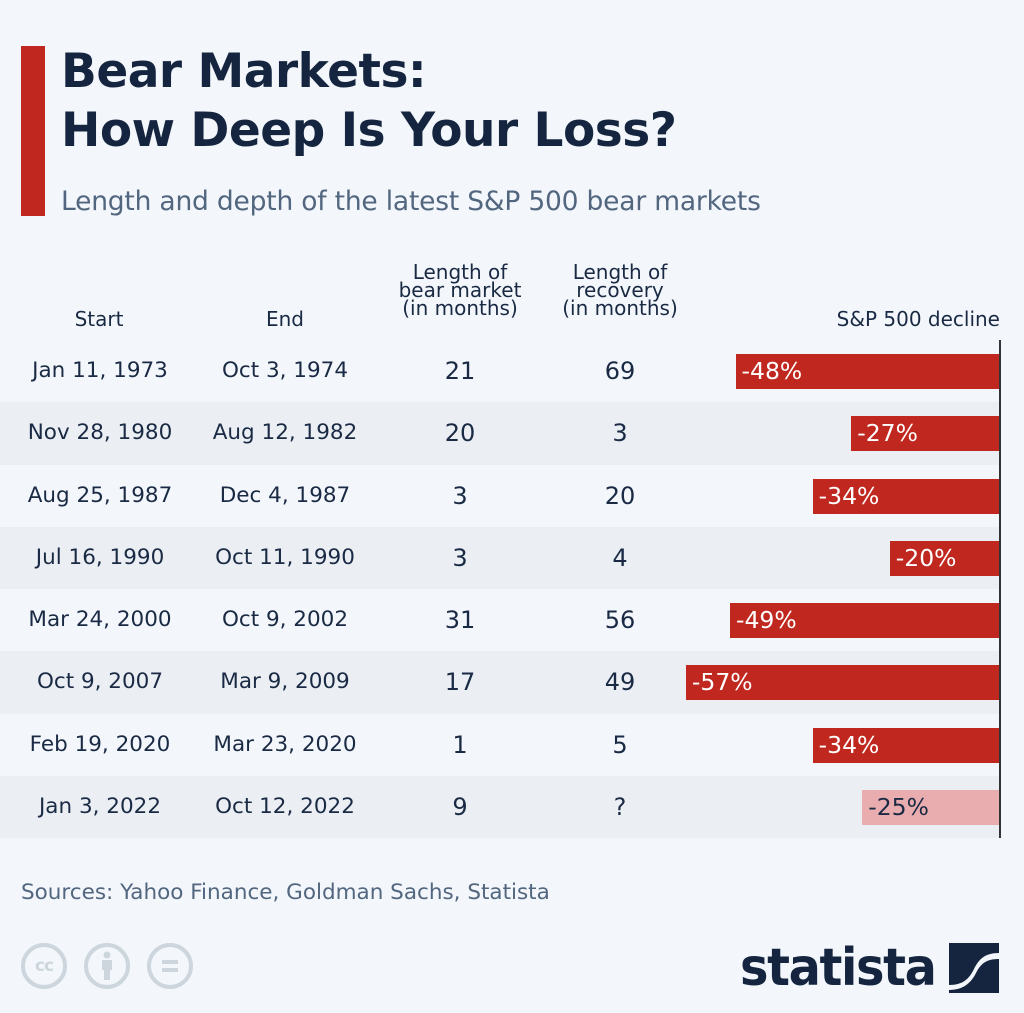 Image resolution: width=1024 pixels, height=1013 pixels. I want to click on decline-label: -57%, so click(722, 682).